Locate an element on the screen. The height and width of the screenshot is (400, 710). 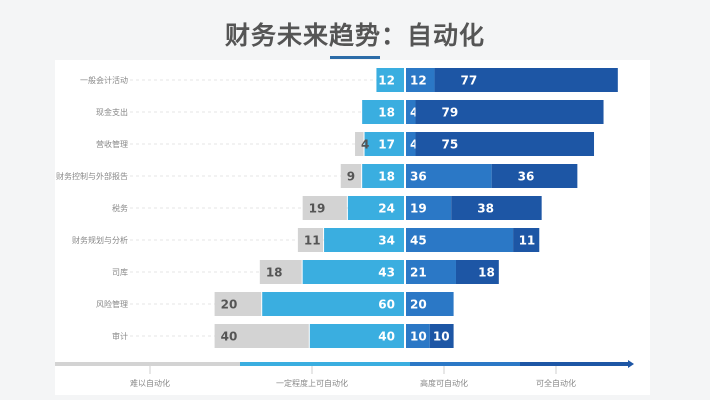
category-label: 税务 is located at coordinates (120, 208).